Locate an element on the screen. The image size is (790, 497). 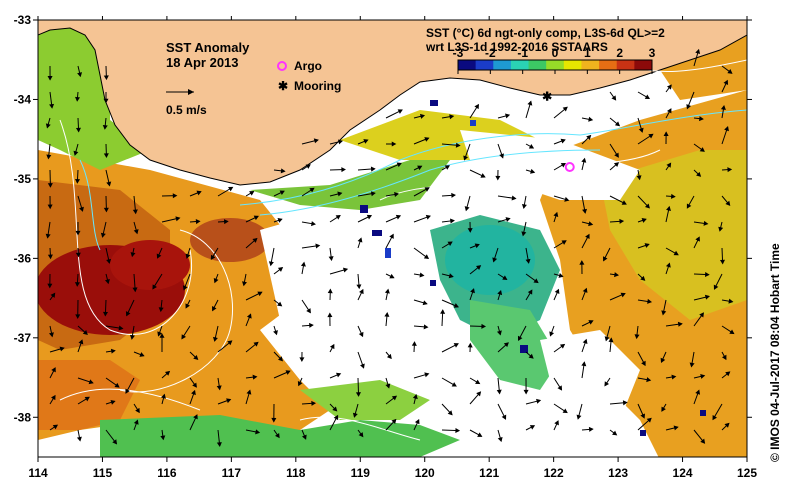
argo-legend-label: Argo is located at coordinates (308, 66).